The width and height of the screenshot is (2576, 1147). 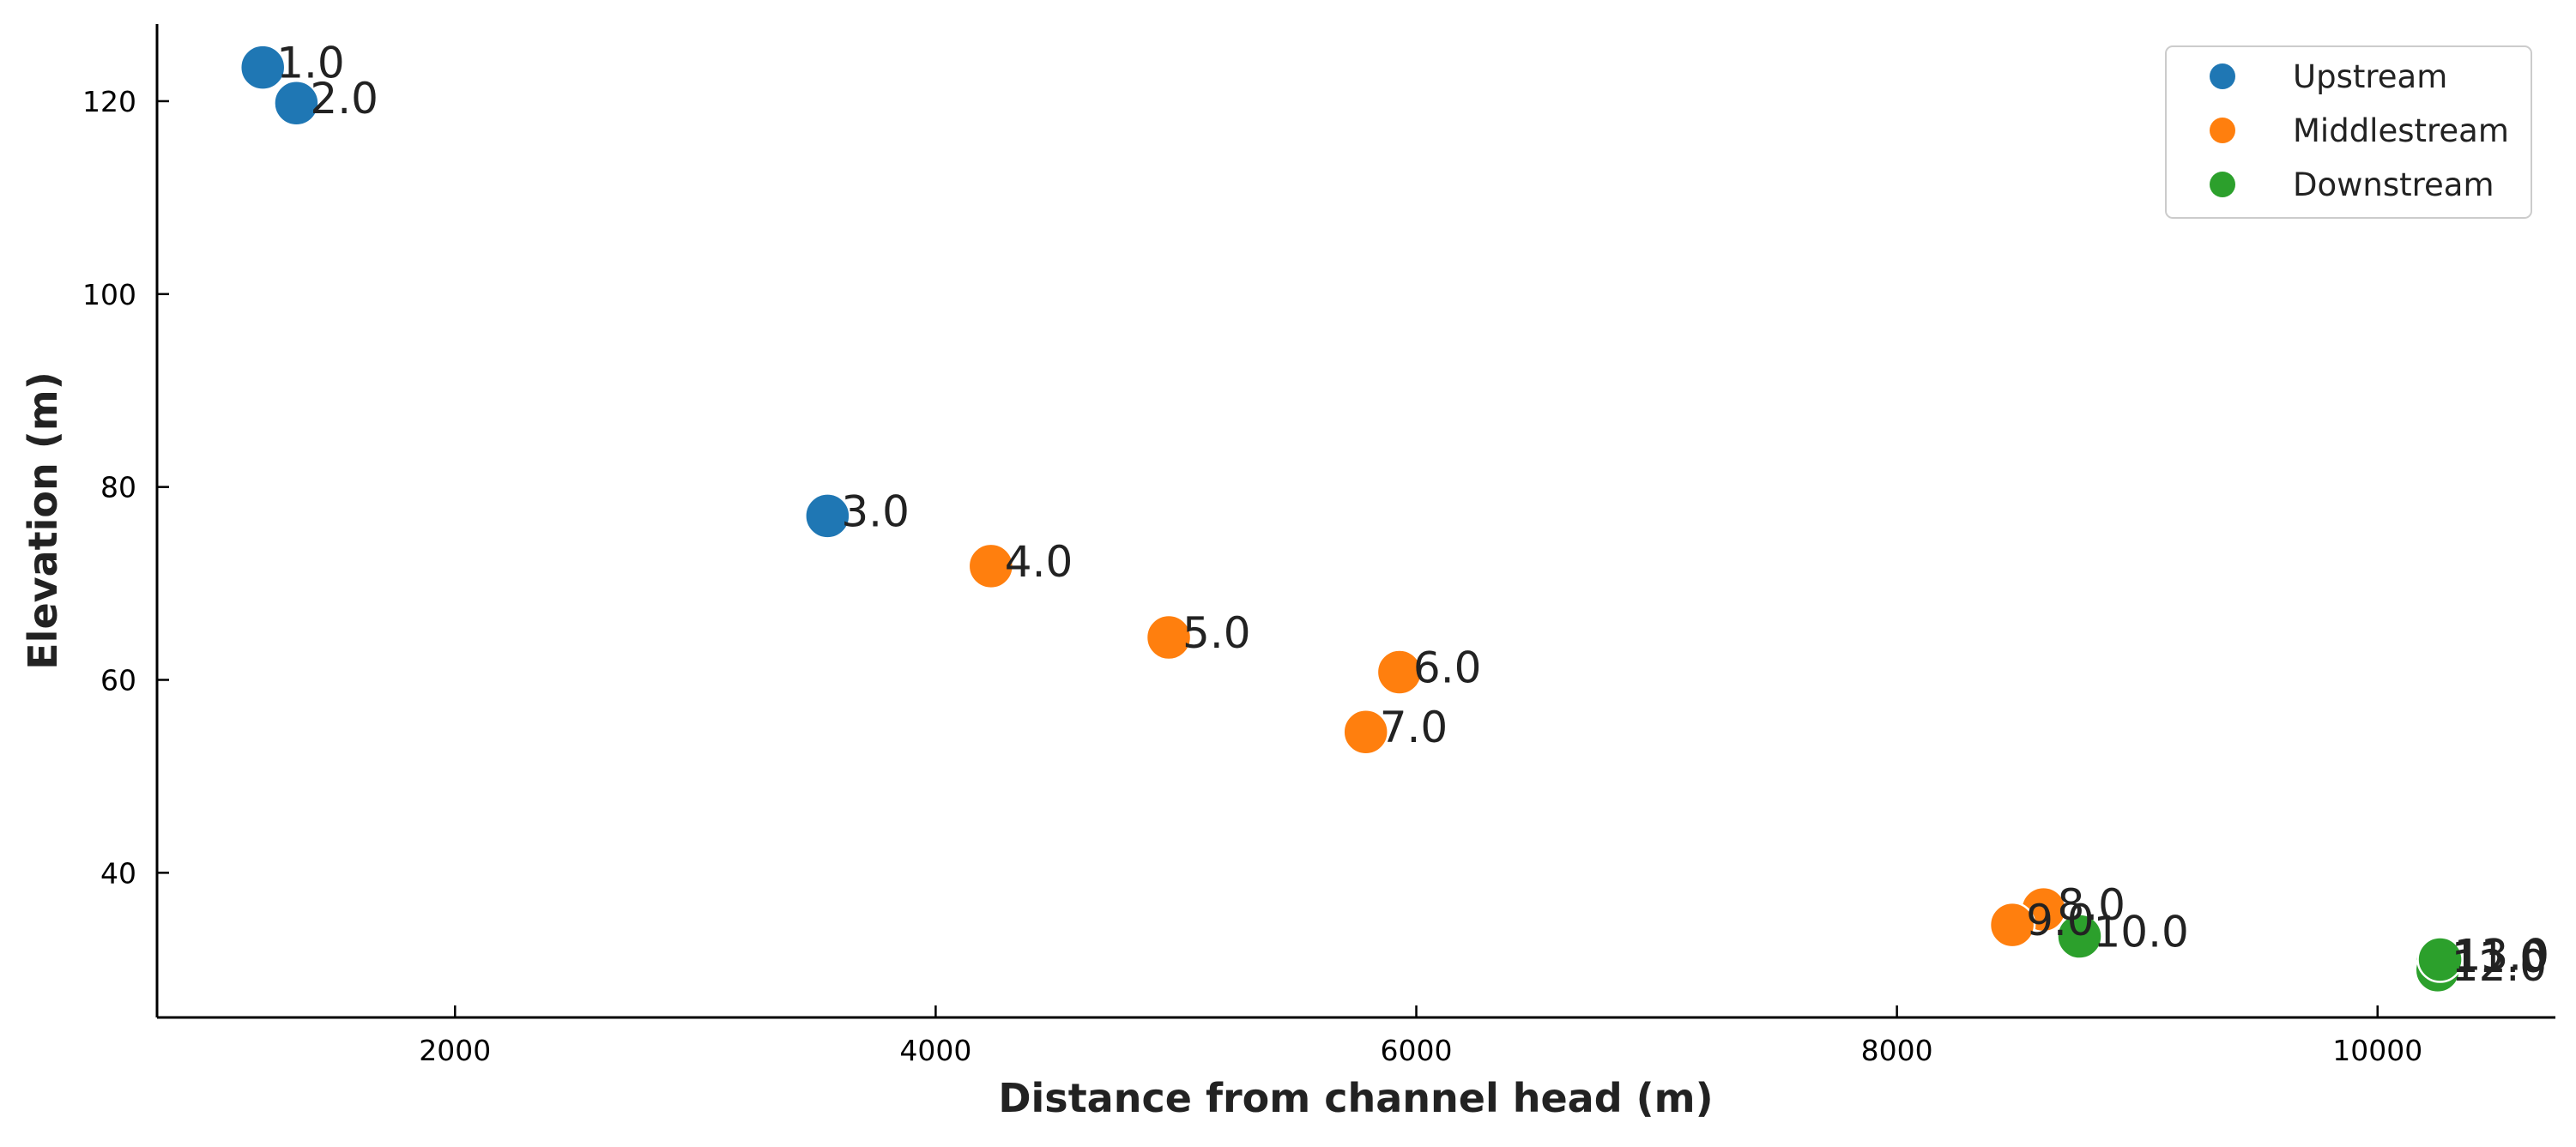 I want to click on y-tick-label: 100, so click(x=109, y=295).